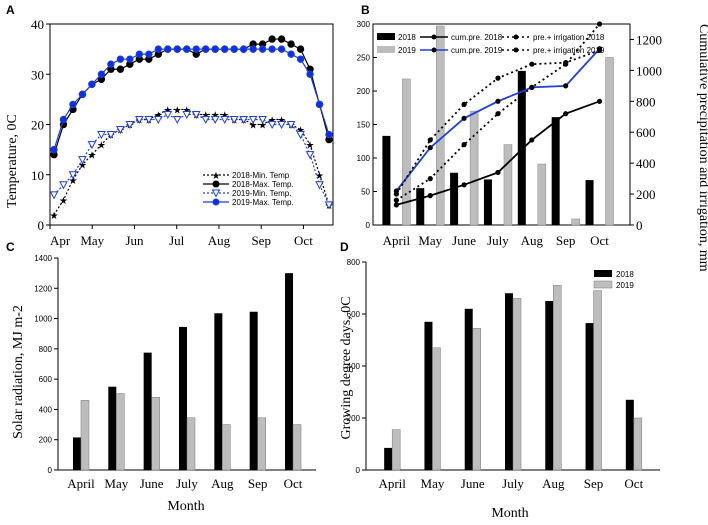  What do you see at coordinates (646, 163) in the screenshot?
I see `panel-b-right-tick-label: 400` at bounding box center [646, 163].